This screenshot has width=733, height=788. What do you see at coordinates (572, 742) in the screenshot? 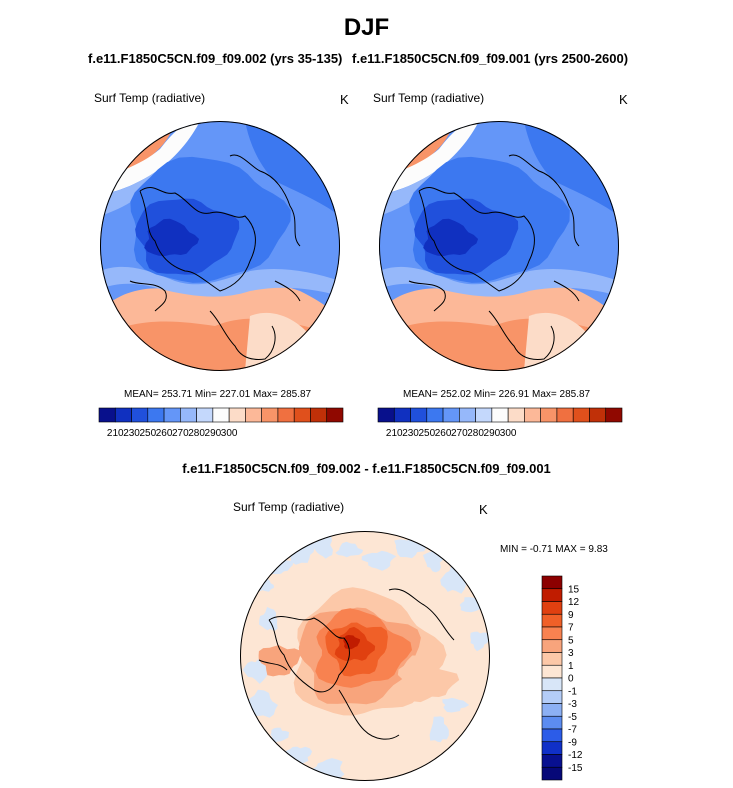
I see `diff-colorbar-tick-label: -9` at bounding box center [572, 742].